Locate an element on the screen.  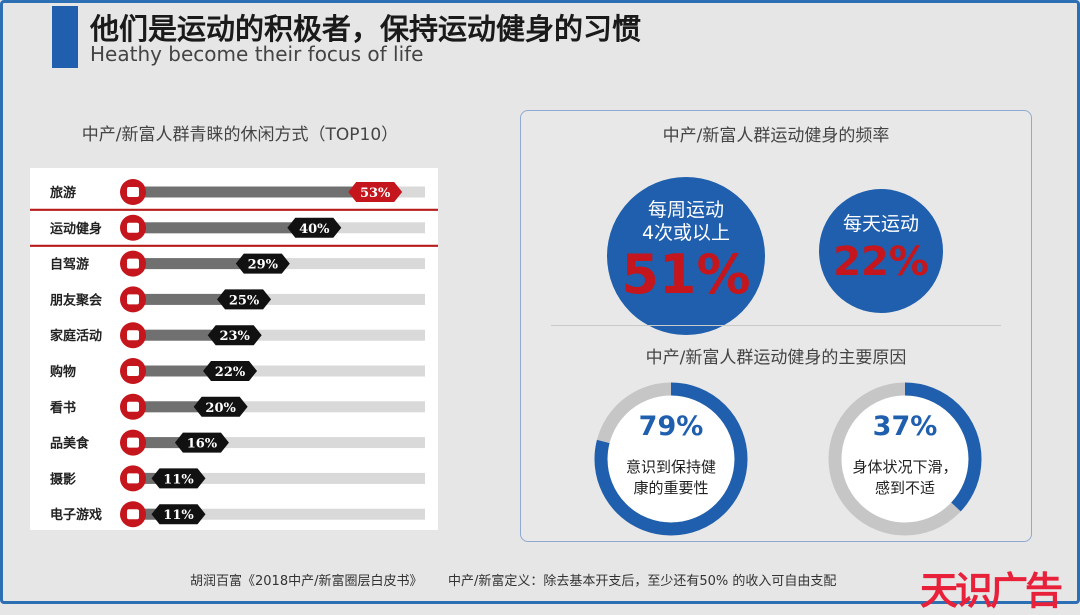
reason-donut-charts is located at coordinates (788, 459).